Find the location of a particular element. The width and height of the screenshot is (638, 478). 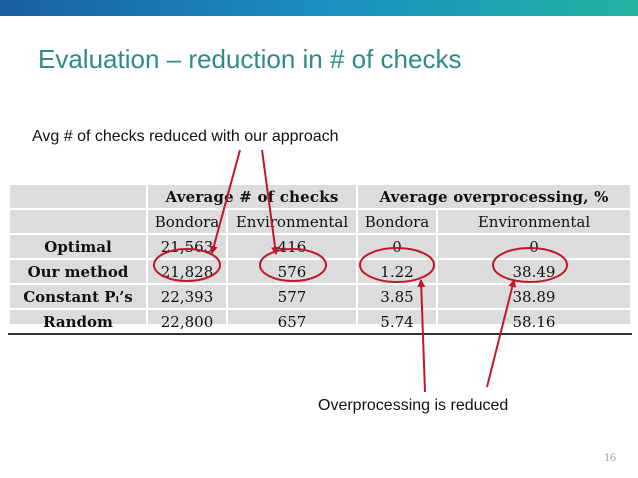

table-cell: 657 is located at coordinates (292, 321).